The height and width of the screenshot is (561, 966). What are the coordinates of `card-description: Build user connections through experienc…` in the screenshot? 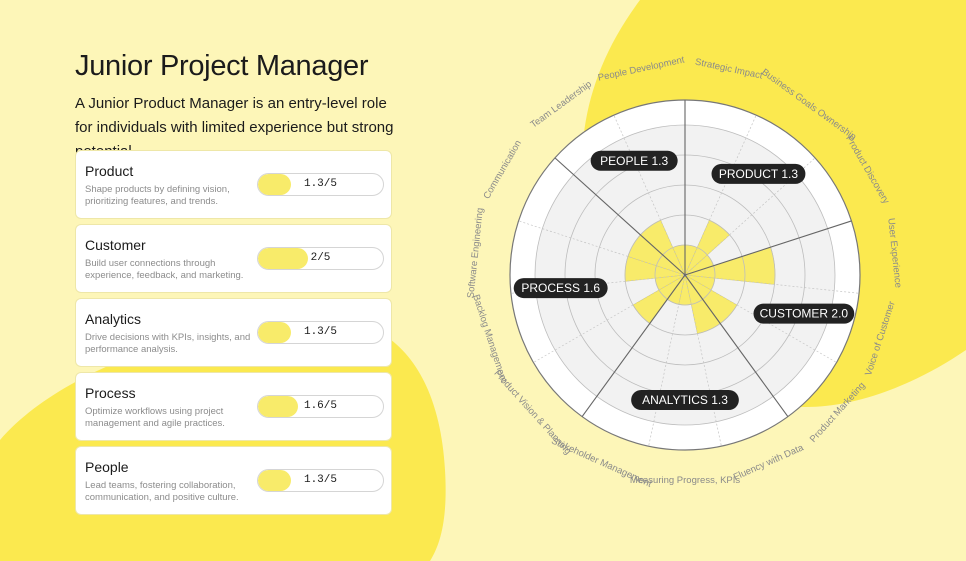 It's located at (164, 269).